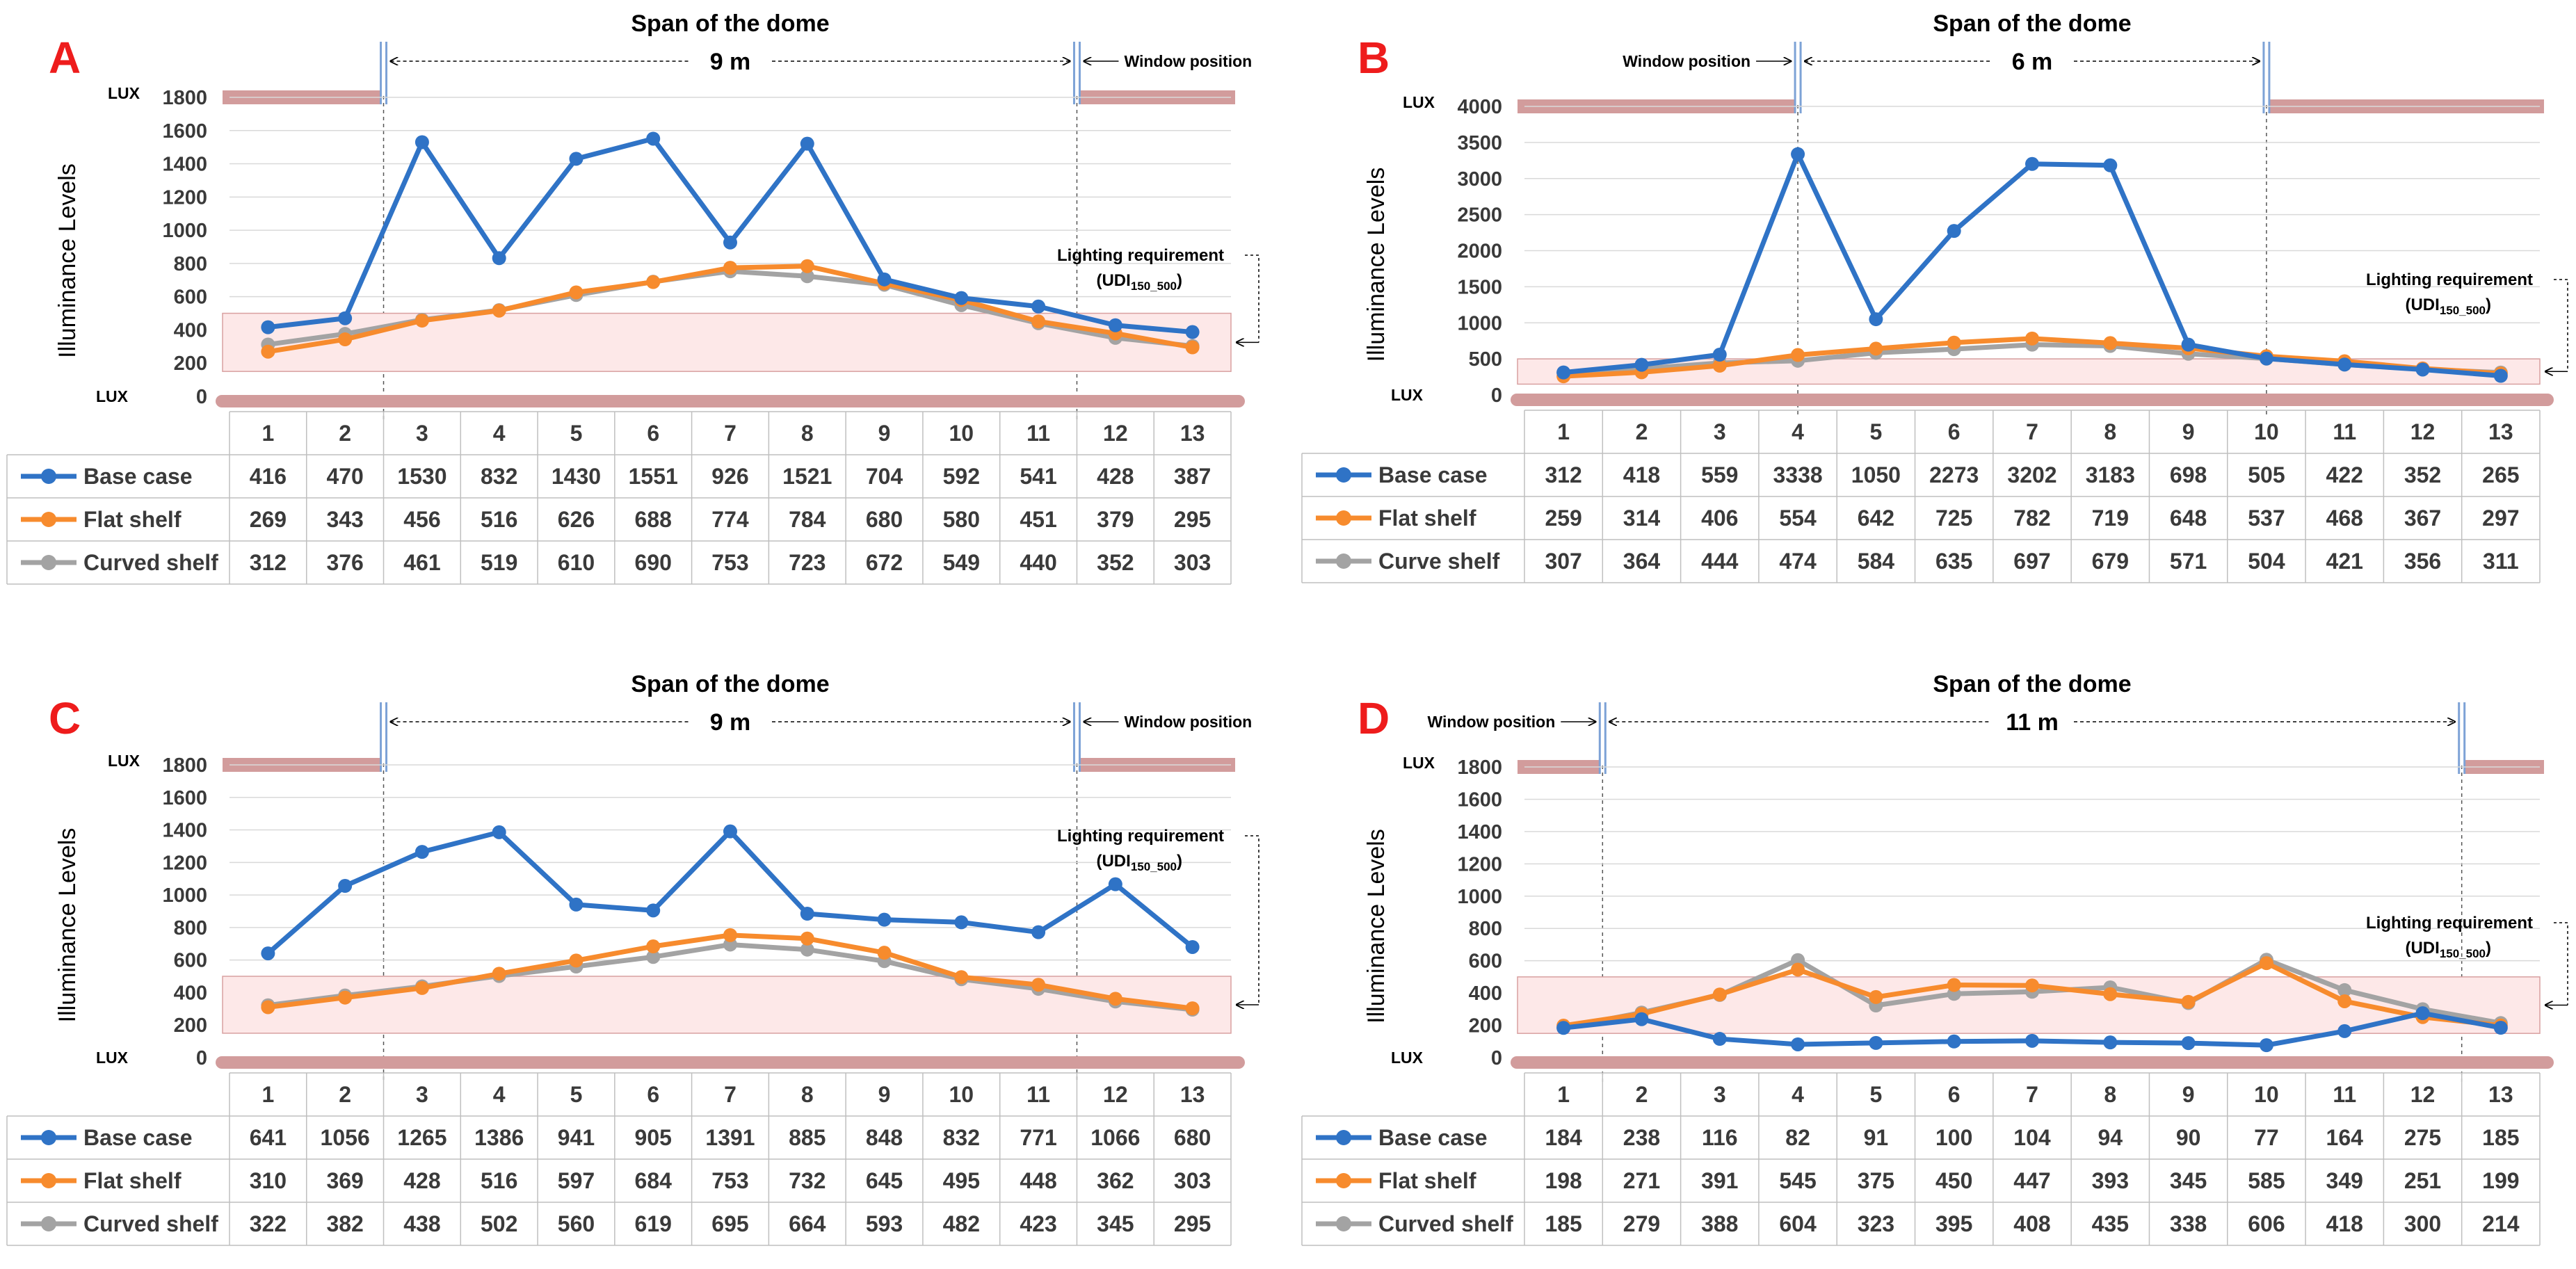 This screenshot has width=2576, height=1269. I want to click on table-cell: 345, so click(2188, 1180).